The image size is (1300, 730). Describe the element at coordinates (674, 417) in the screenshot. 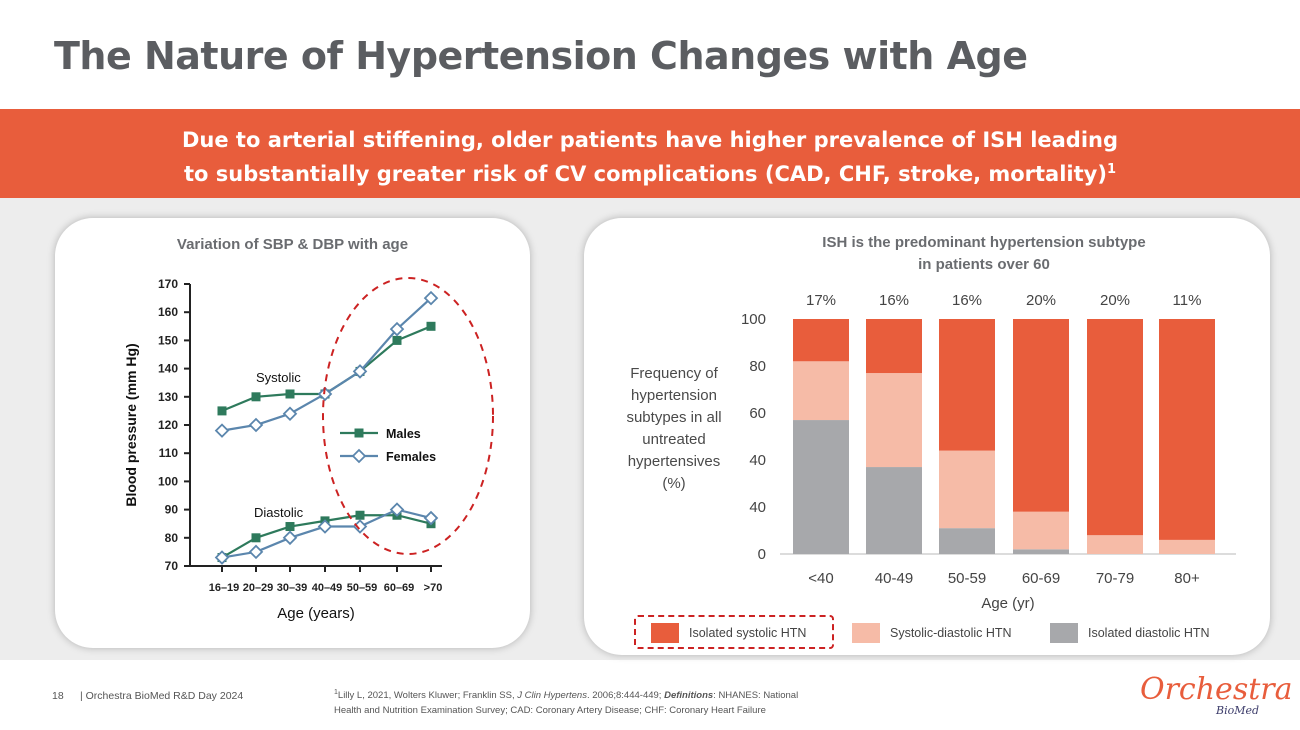

I see `ylabel-line: subtypes in all` at that location.